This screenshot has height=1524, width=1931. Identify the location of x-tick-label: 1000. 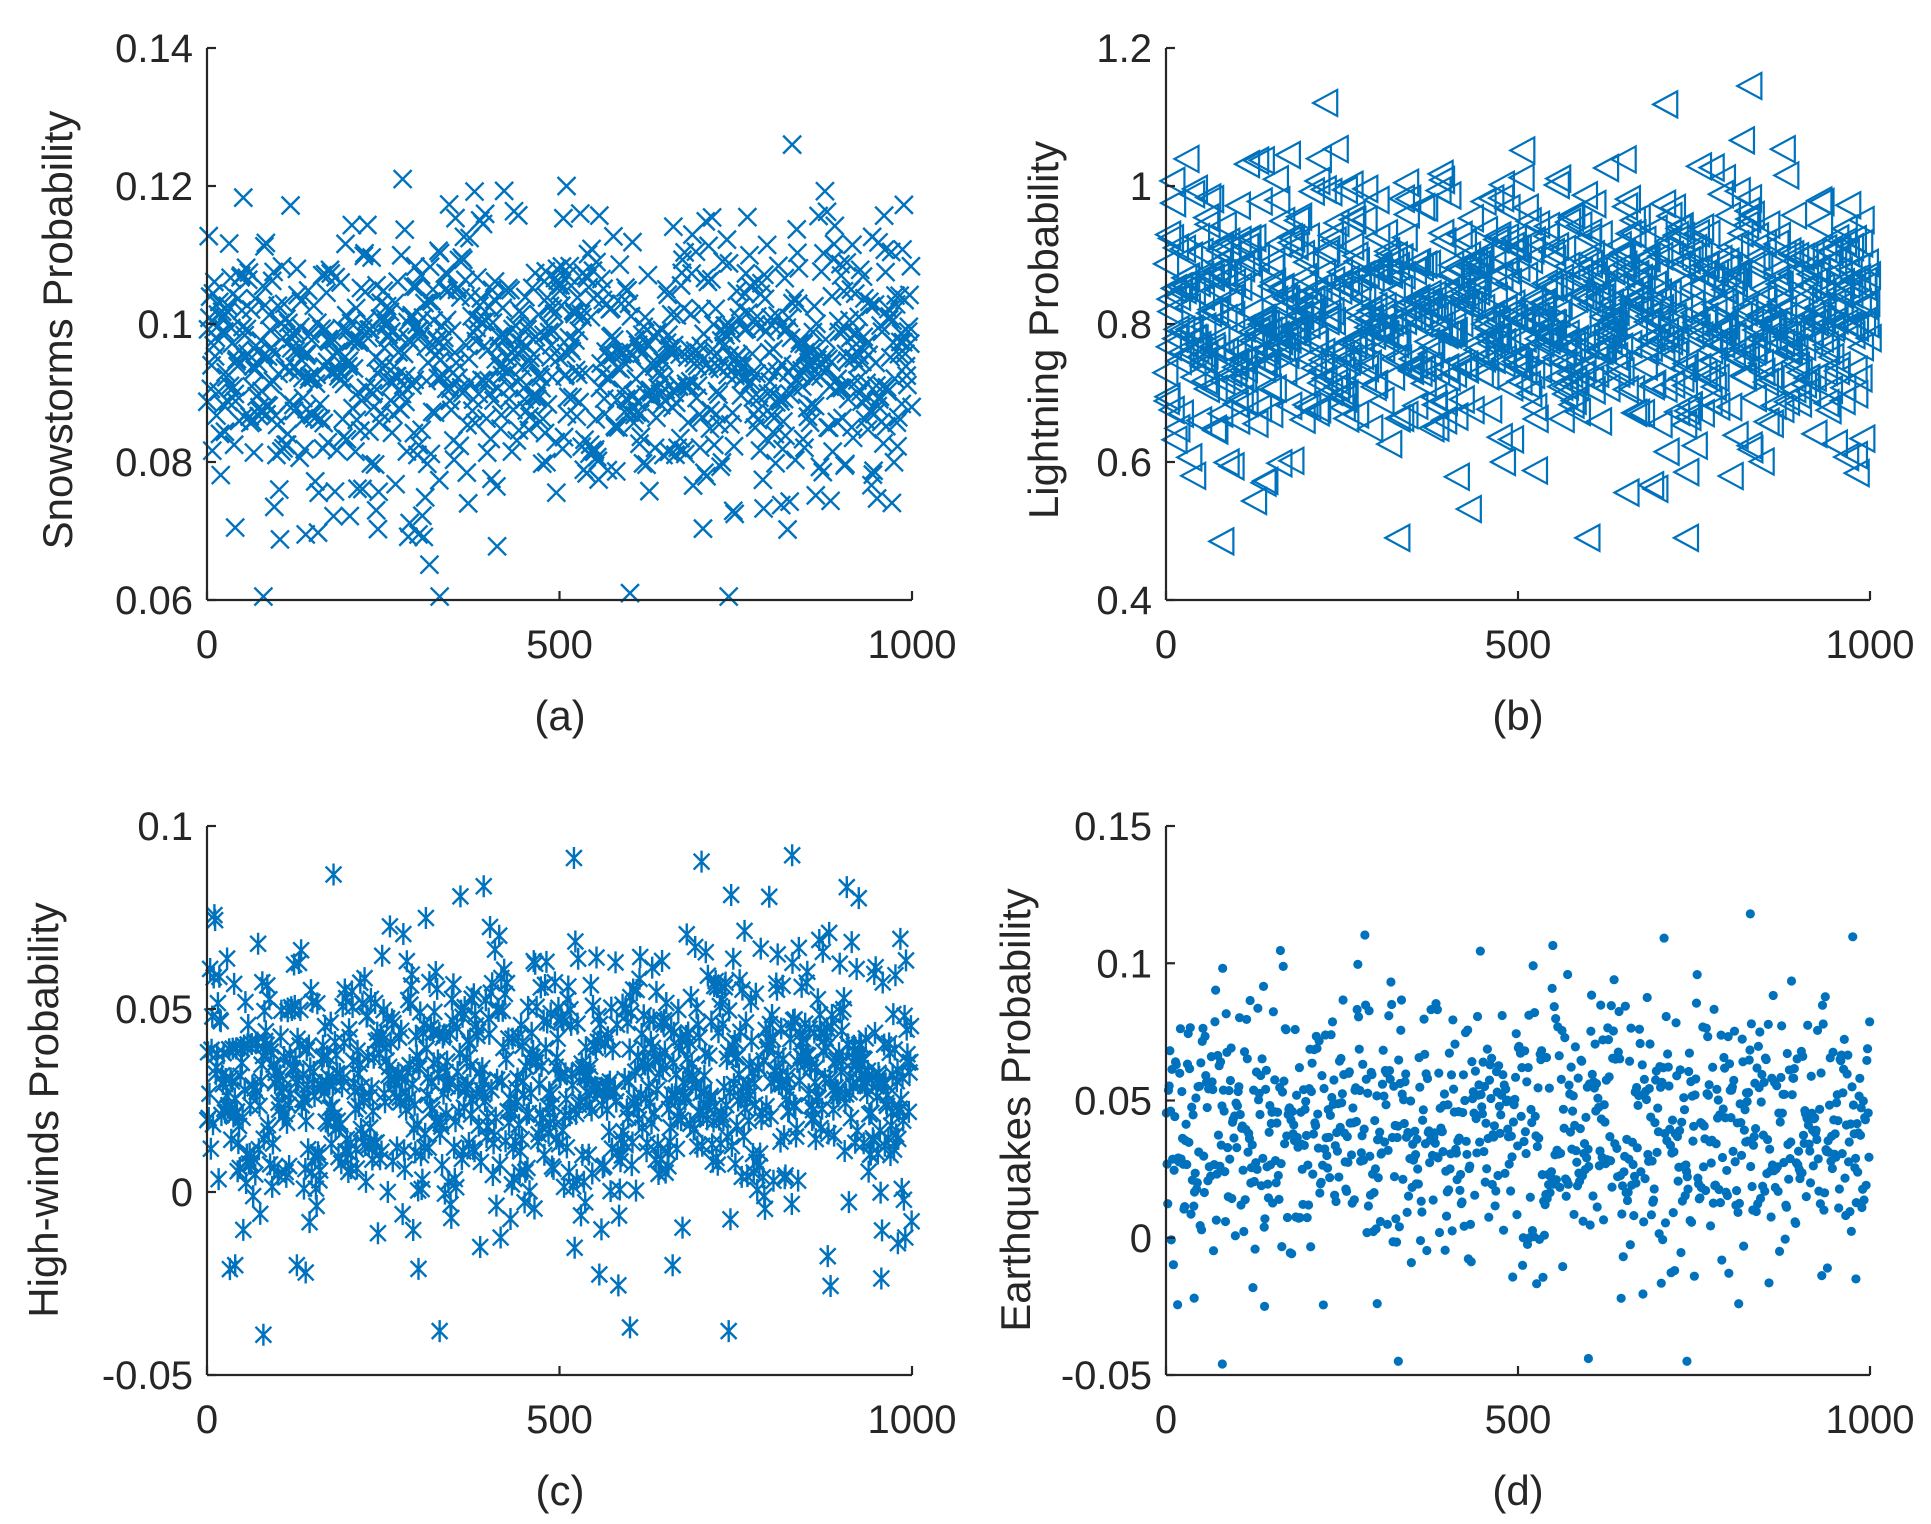
(912, 1420).